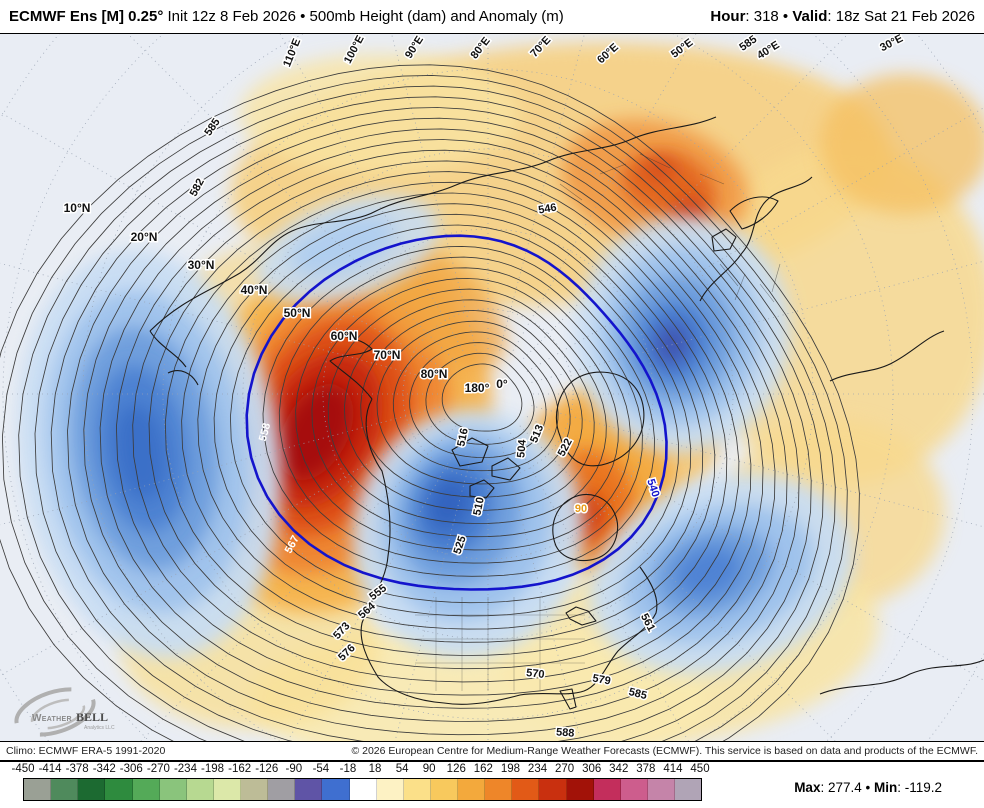  What do you see at coordinates (294, 769) in the screenshot?
I see `colorbar-tick: -90` at bounding box center [294, 769].